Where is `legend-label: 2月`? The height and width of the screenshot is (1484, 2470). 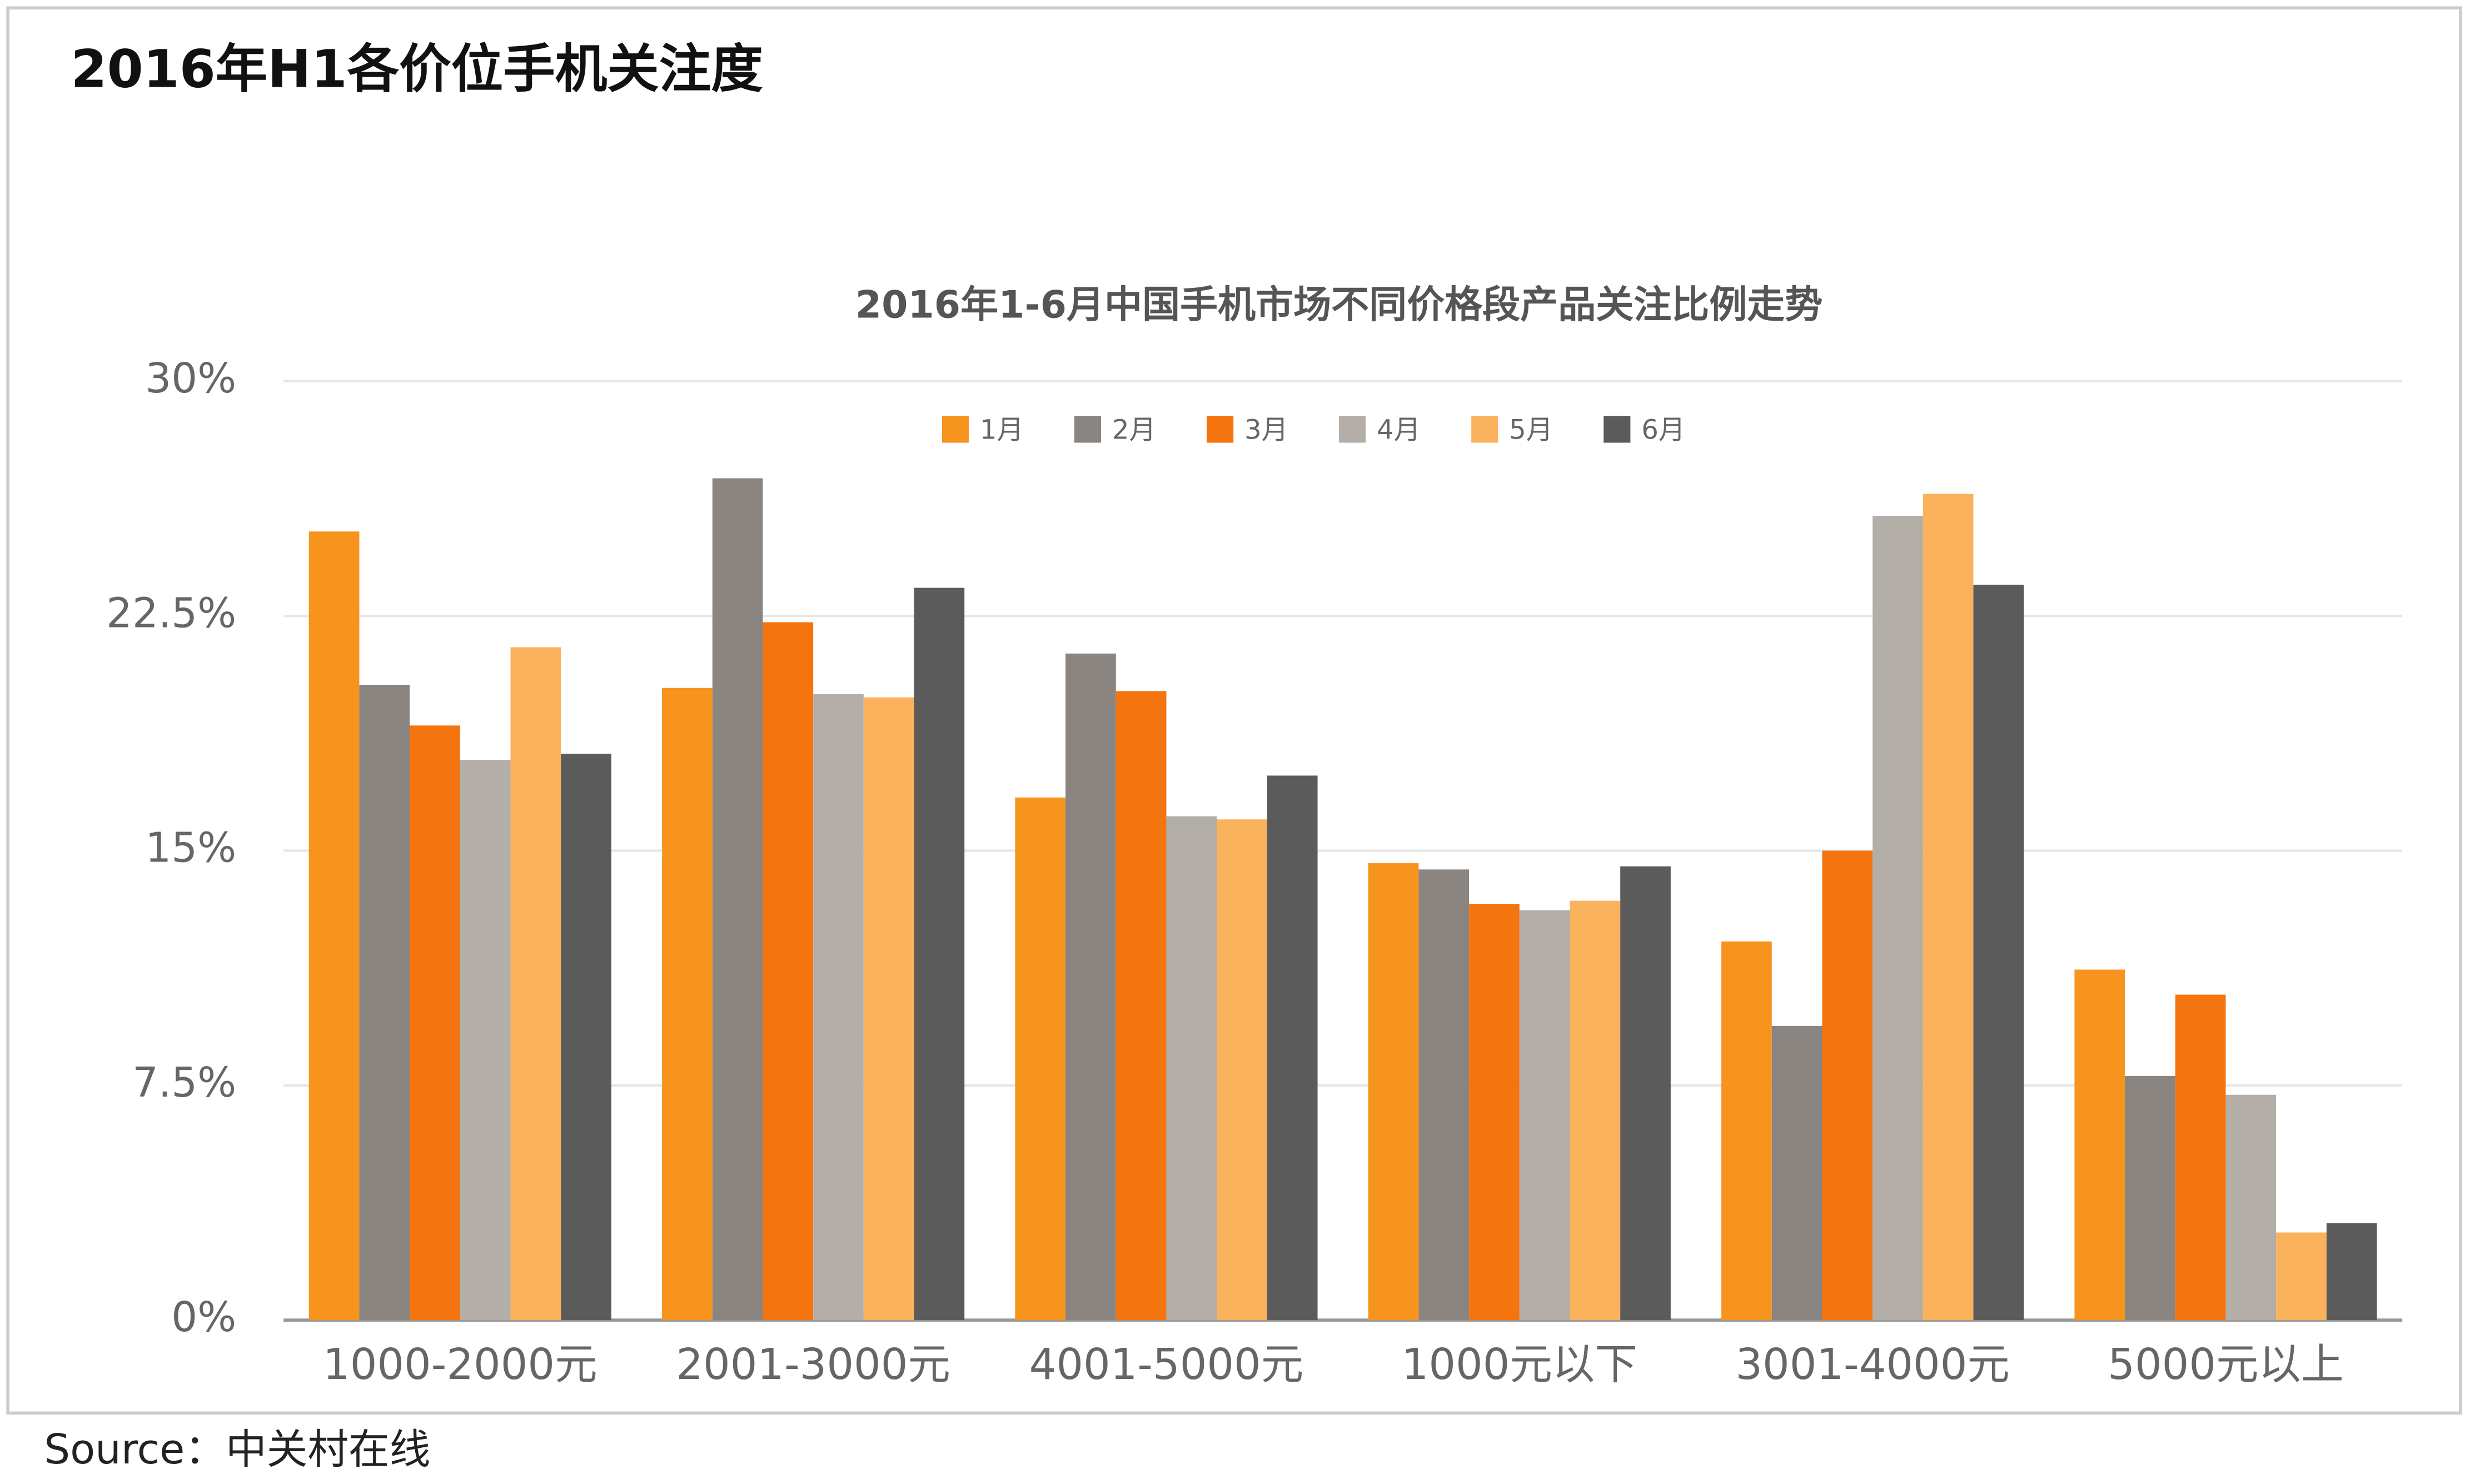
legend-label: 2月 is located at coordinates (1134, 431).